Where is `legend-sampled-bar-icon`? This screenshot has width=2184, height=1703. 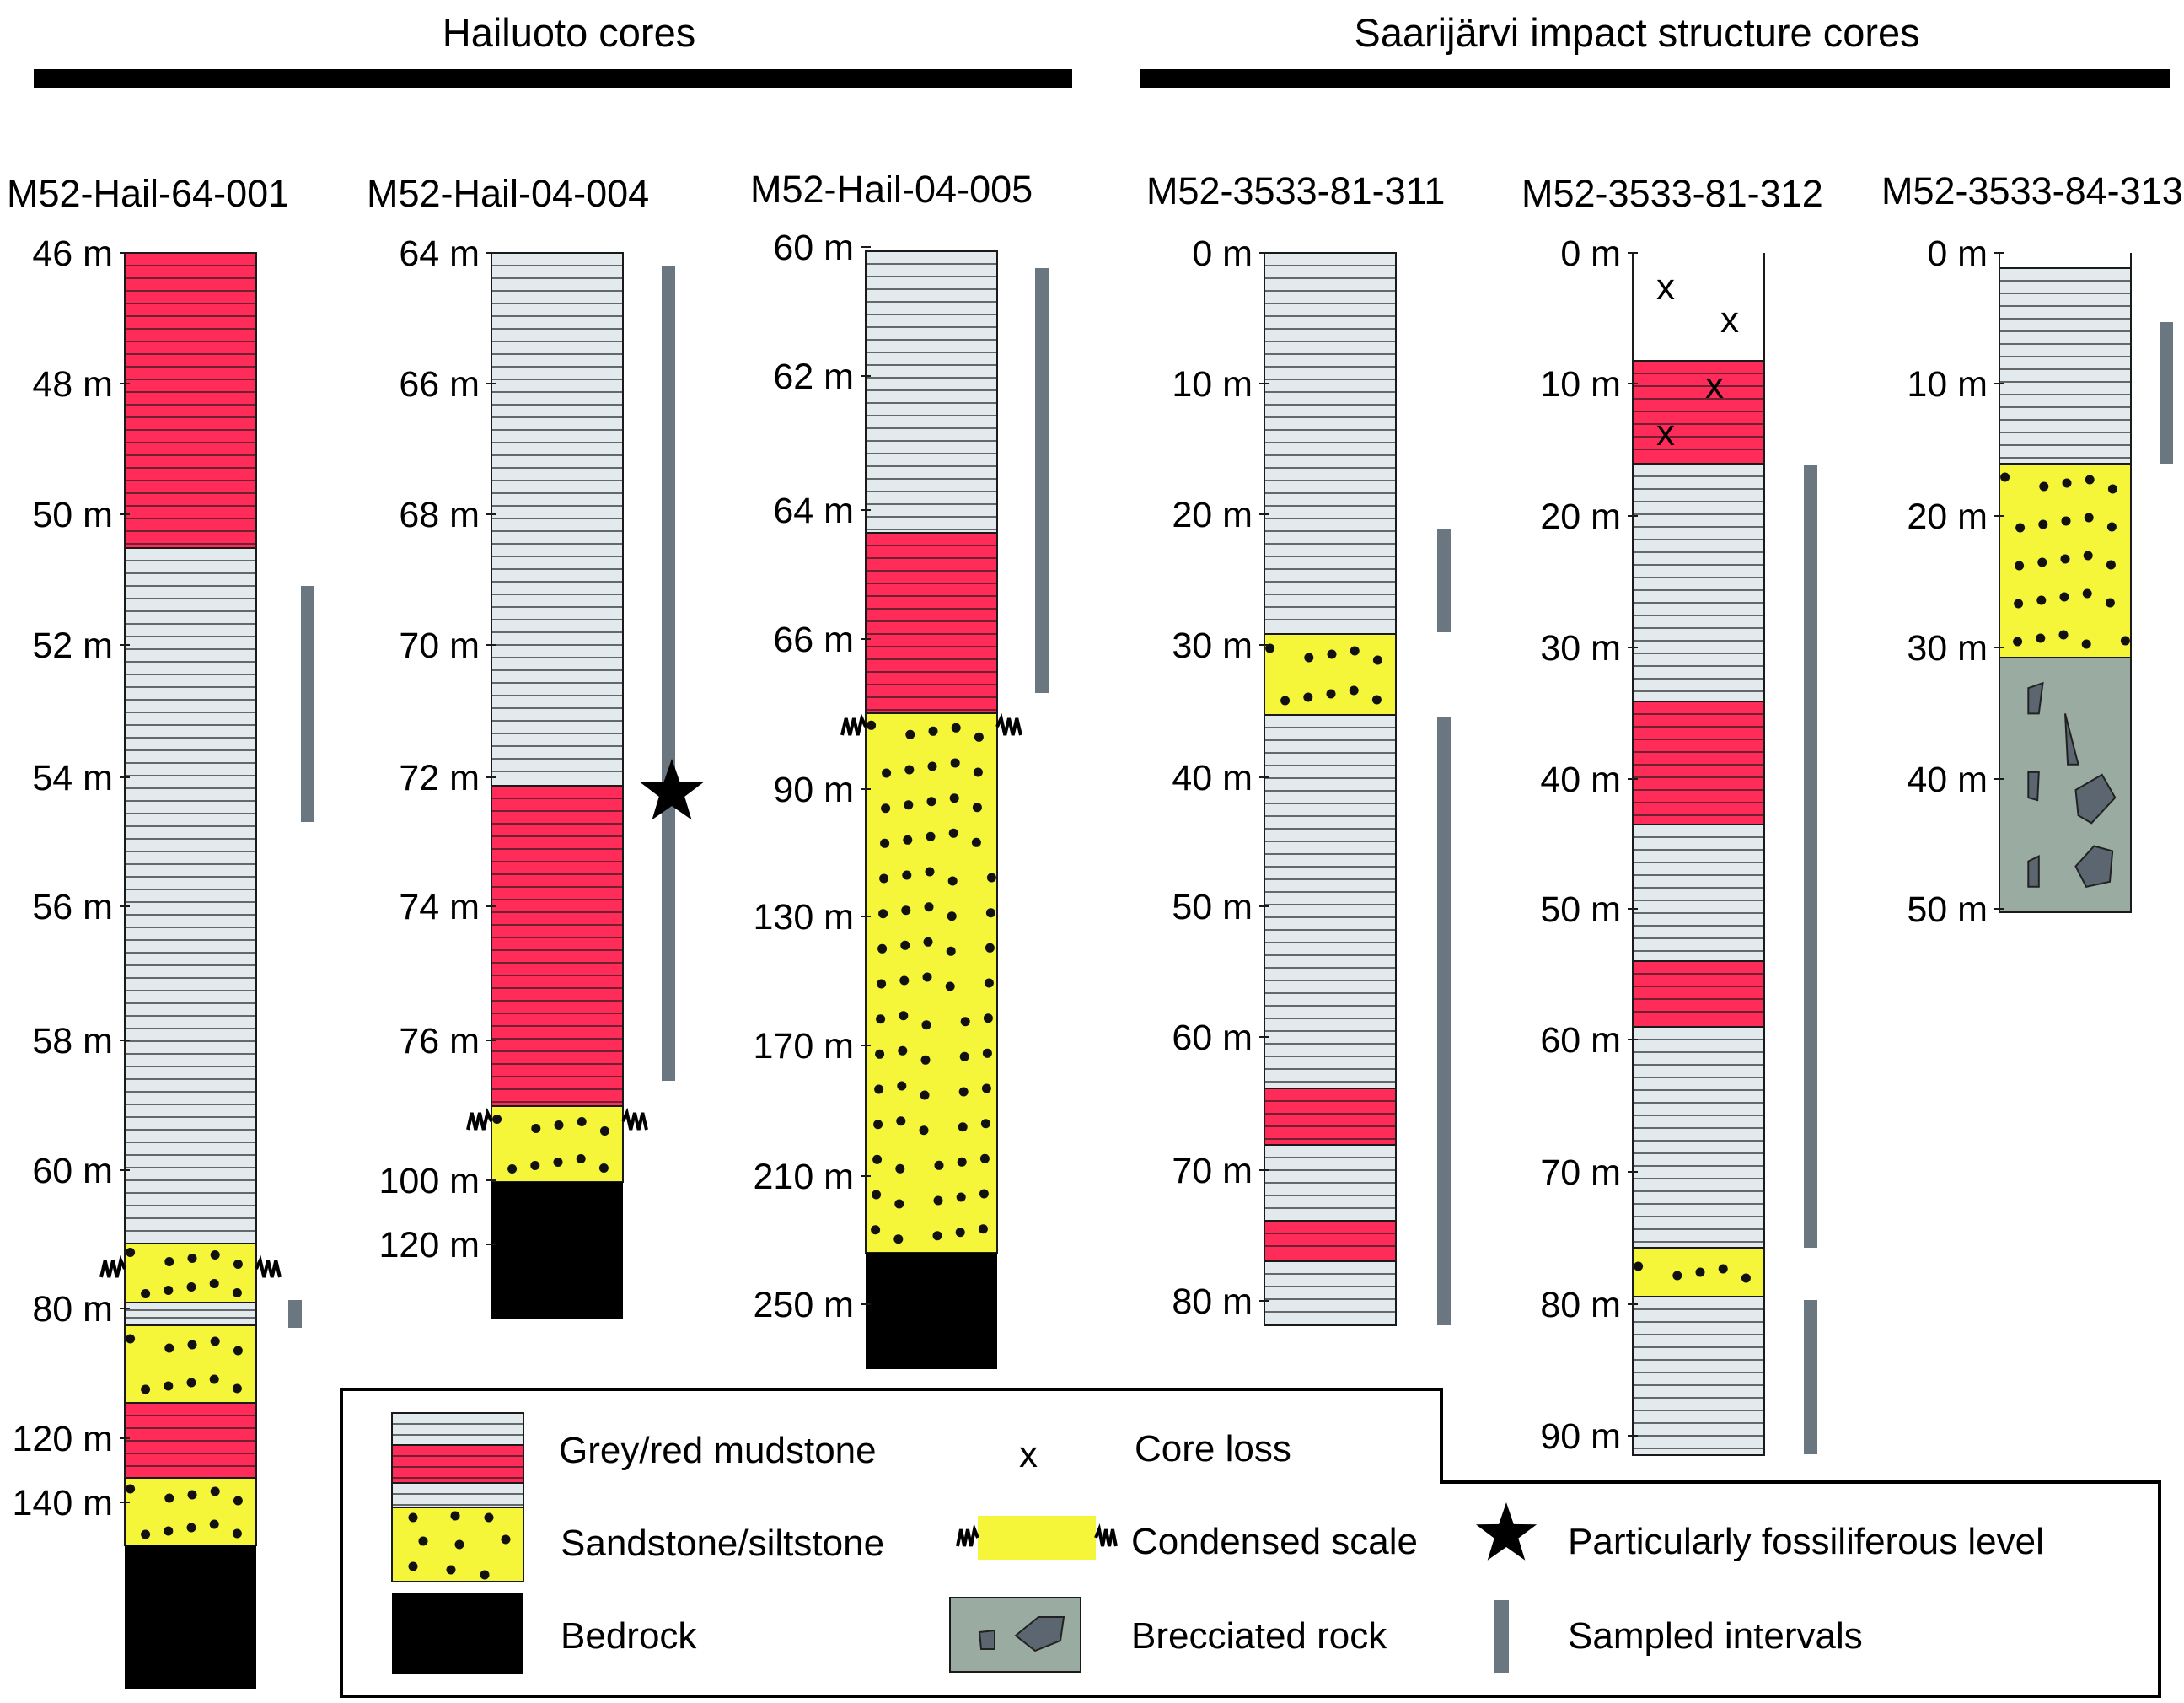
legend-sampled-bar-icon is located at coordinates (1501, 1636).